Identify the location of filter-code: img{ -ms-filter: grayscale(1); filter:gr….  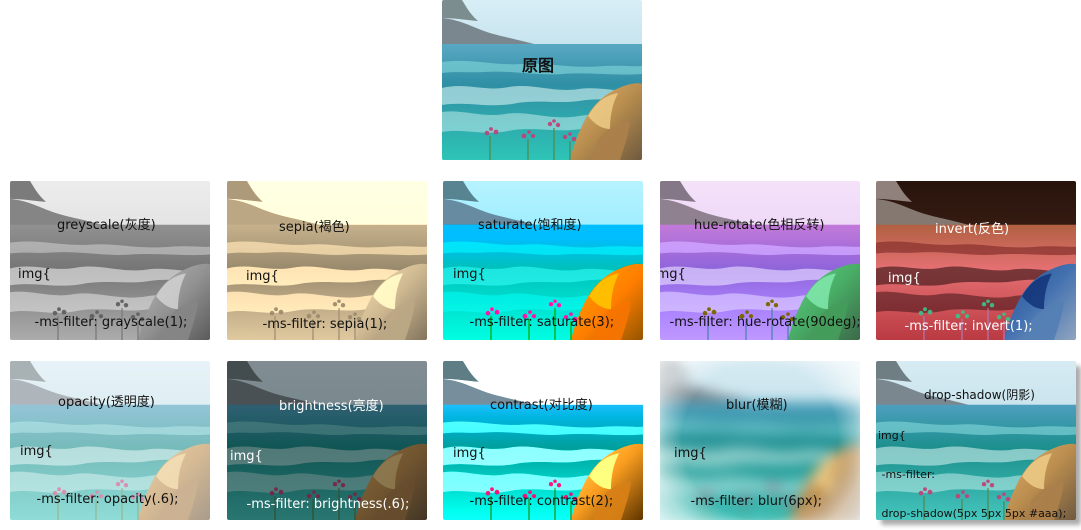
(102, 287).